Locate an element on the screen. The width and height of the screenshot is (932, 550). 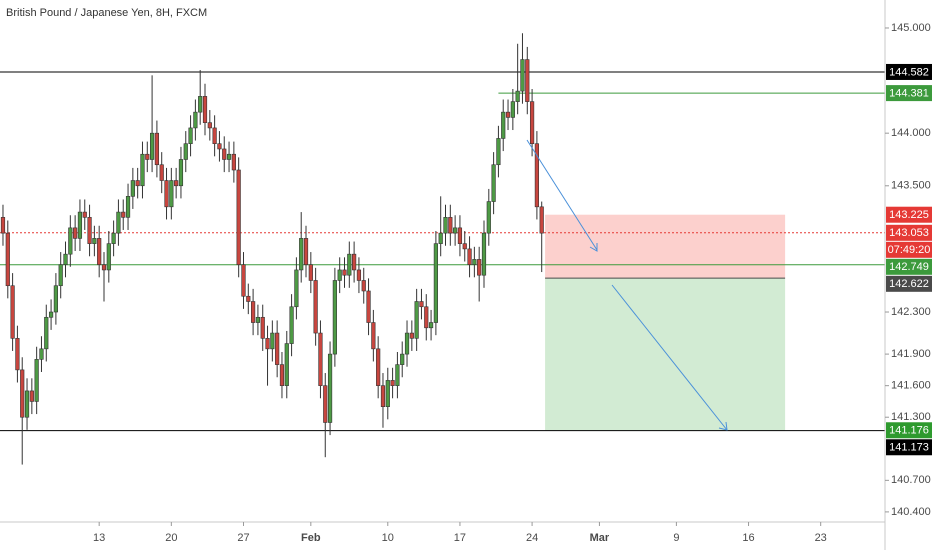
price-badge-label: 141.173 is located at coordinates (909, 448).